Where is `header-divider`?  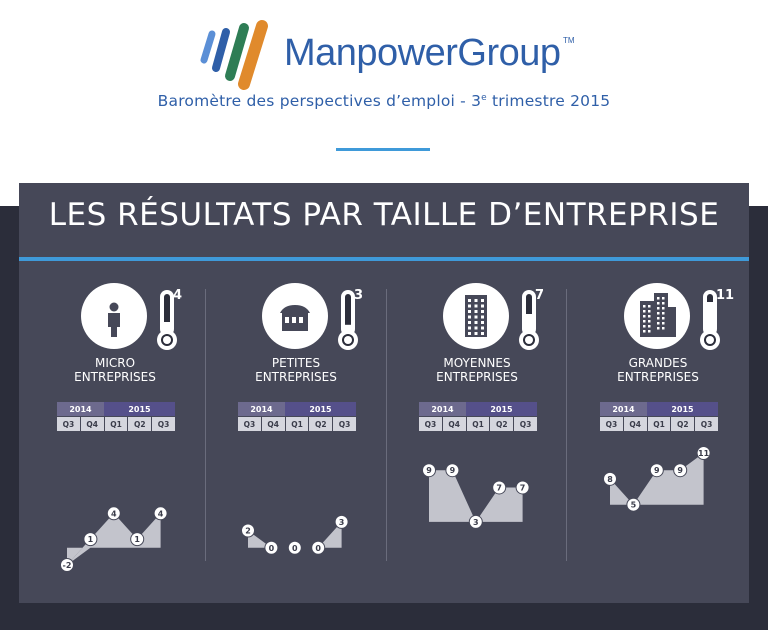
header-divider is located at coordinates (383, 149).